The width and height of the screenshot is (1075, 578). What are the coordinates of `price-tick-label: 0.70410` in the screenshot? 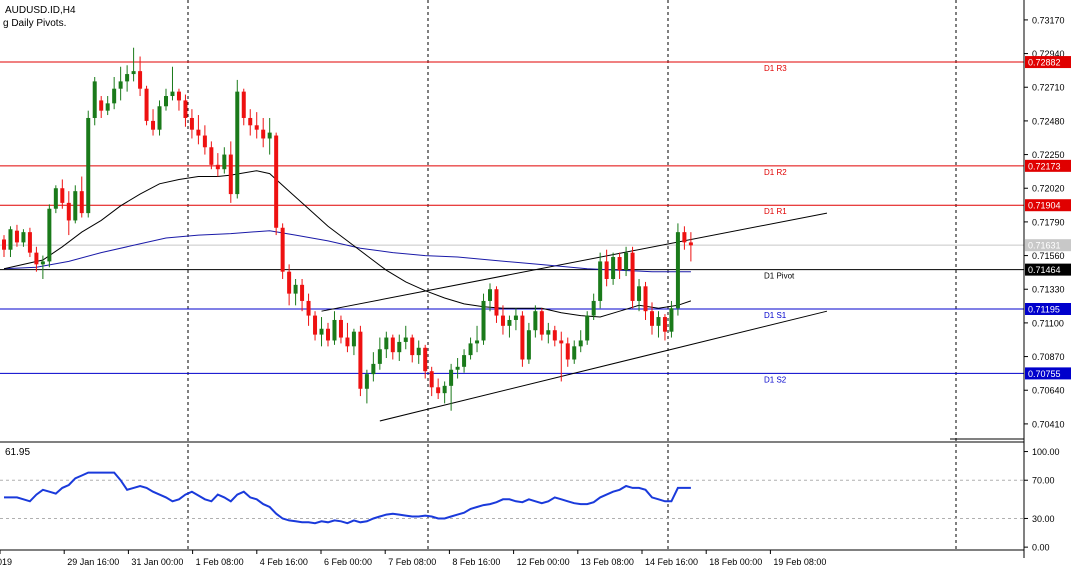 It's located at (1048, 424).